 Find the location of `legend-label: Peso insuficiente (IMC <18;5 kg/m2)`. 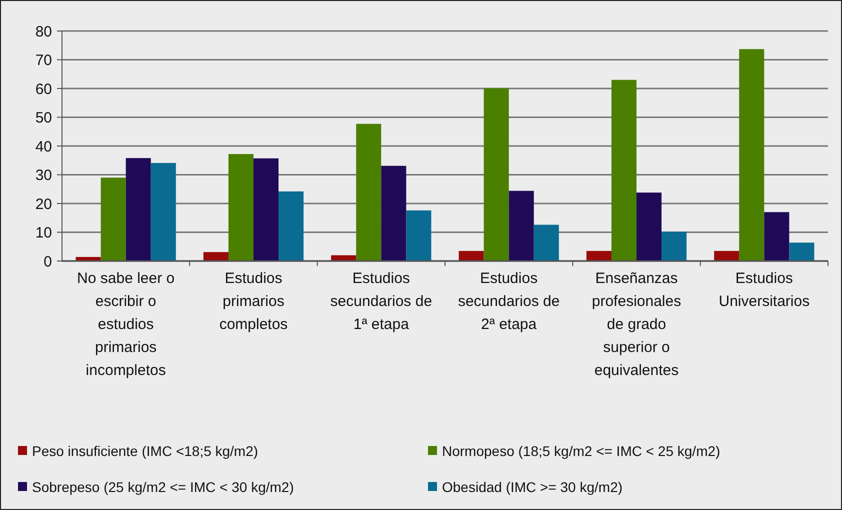

legend-label: Peso insuficiente (IMC <18;5 kg/m2) is located at coordinates (145, 450).